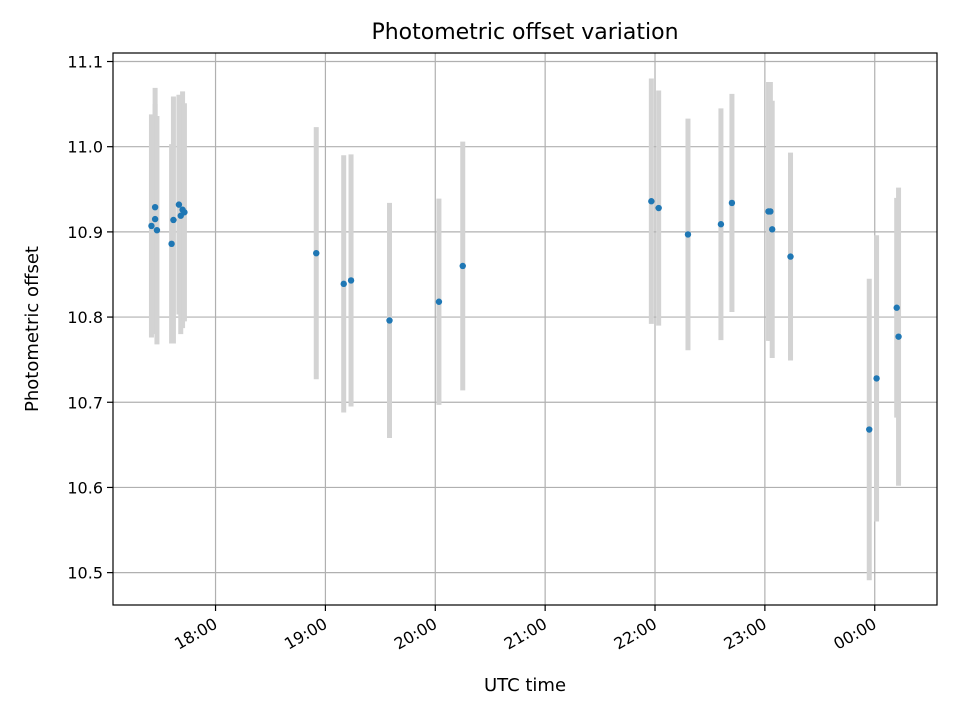  I want to click on x-tick-label: 22:00, so click(635, 634).